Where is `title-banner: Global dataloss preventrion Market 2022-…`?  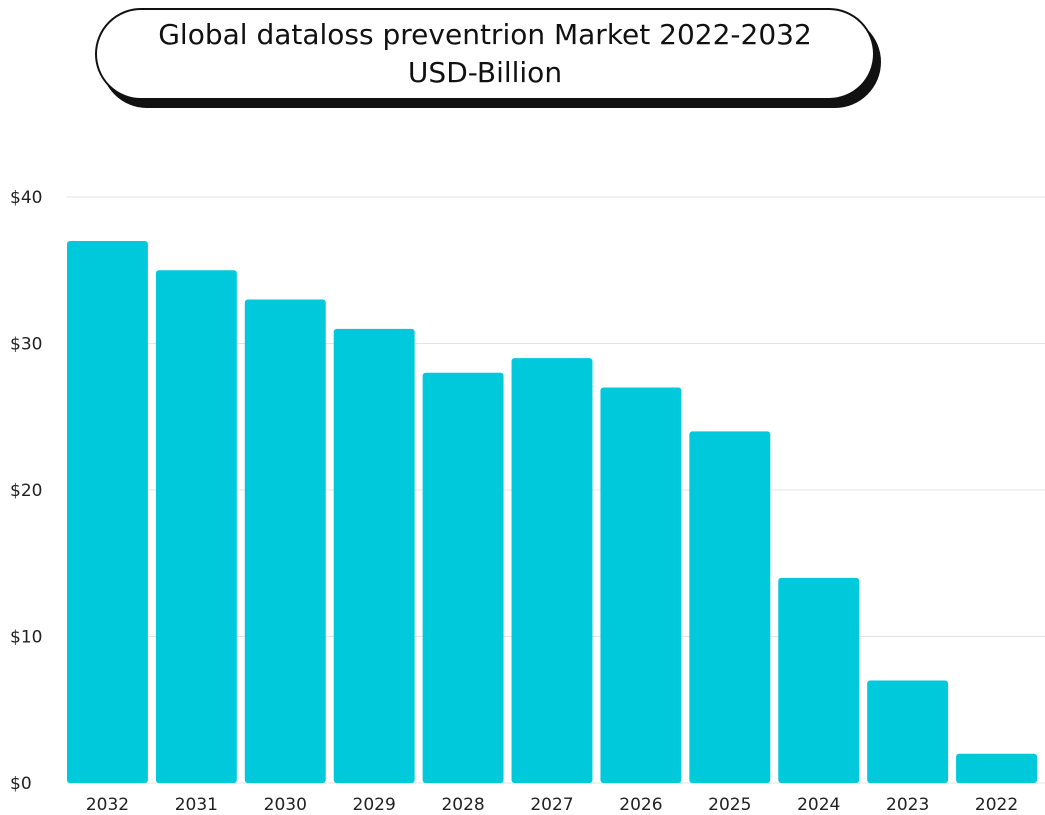 title-banner: Global dataloss preventrion Market 2022-… is located at coordinates (485, 54).